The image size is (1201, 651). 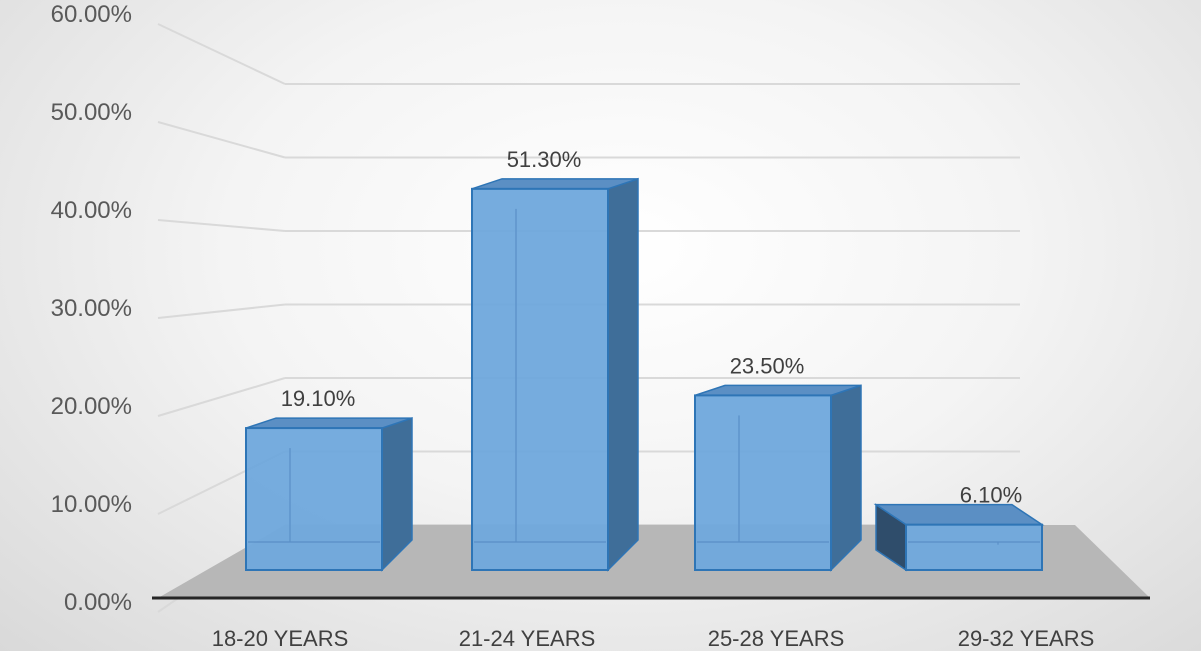 I want to click on data-label: 19.10%, so click(x=318, y=398).